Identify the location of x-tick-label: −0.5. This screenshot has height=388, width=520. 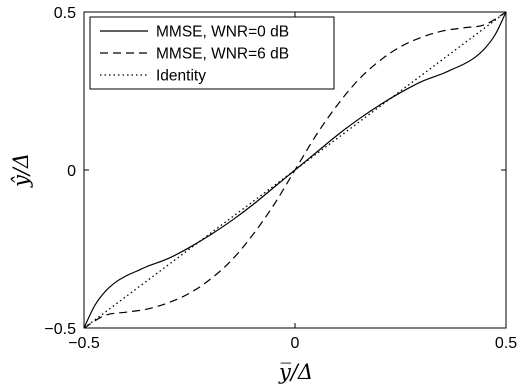
(84, 343).